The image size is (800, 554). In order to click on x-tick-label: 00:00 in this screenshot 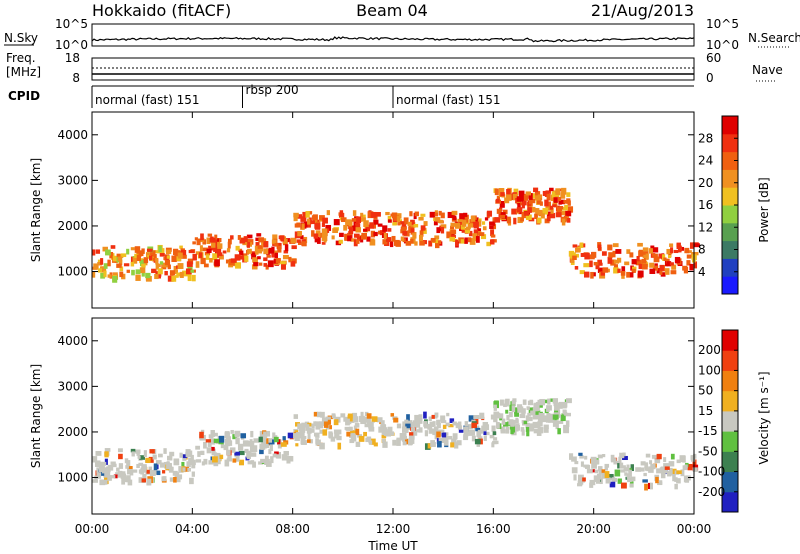, I will do `click(92, 529)`.